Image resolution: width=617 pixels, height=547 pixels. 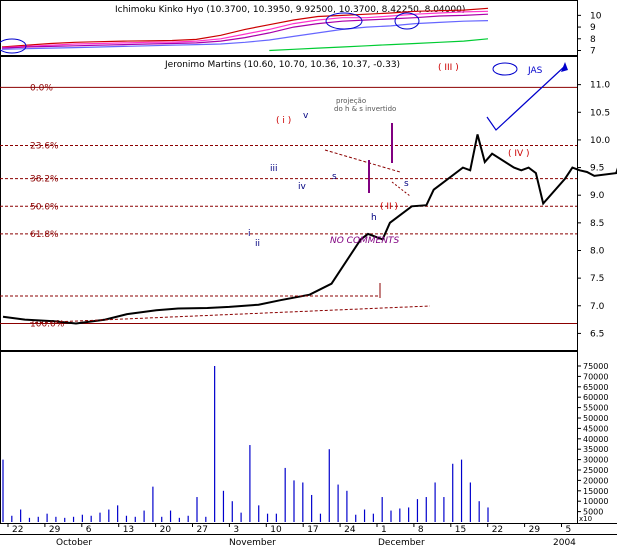 I want to click on sub-wave-iii: iii, so click(x=274, y=169).